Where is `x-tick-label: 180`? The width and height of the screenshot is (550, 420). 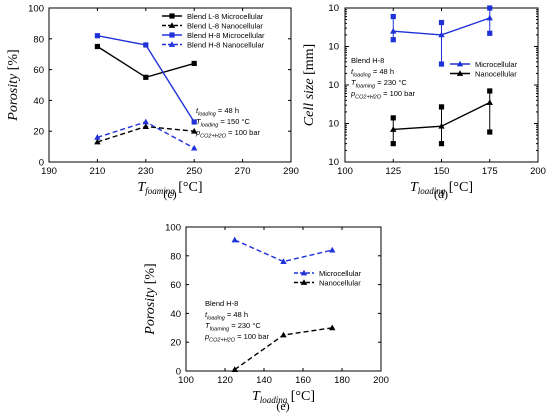 x-tick-label: 180 is located at coordinates (342, 380).